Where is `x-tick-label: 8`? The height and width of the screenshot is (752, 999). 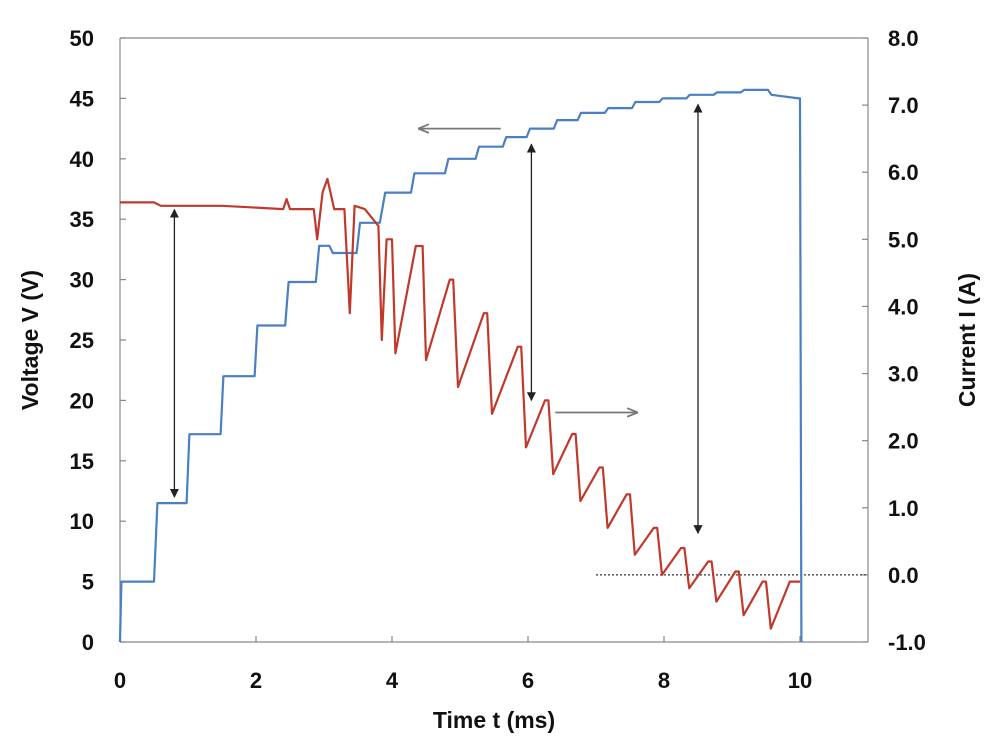
x-tick-label: 8 is located at coordinates (664, 680).